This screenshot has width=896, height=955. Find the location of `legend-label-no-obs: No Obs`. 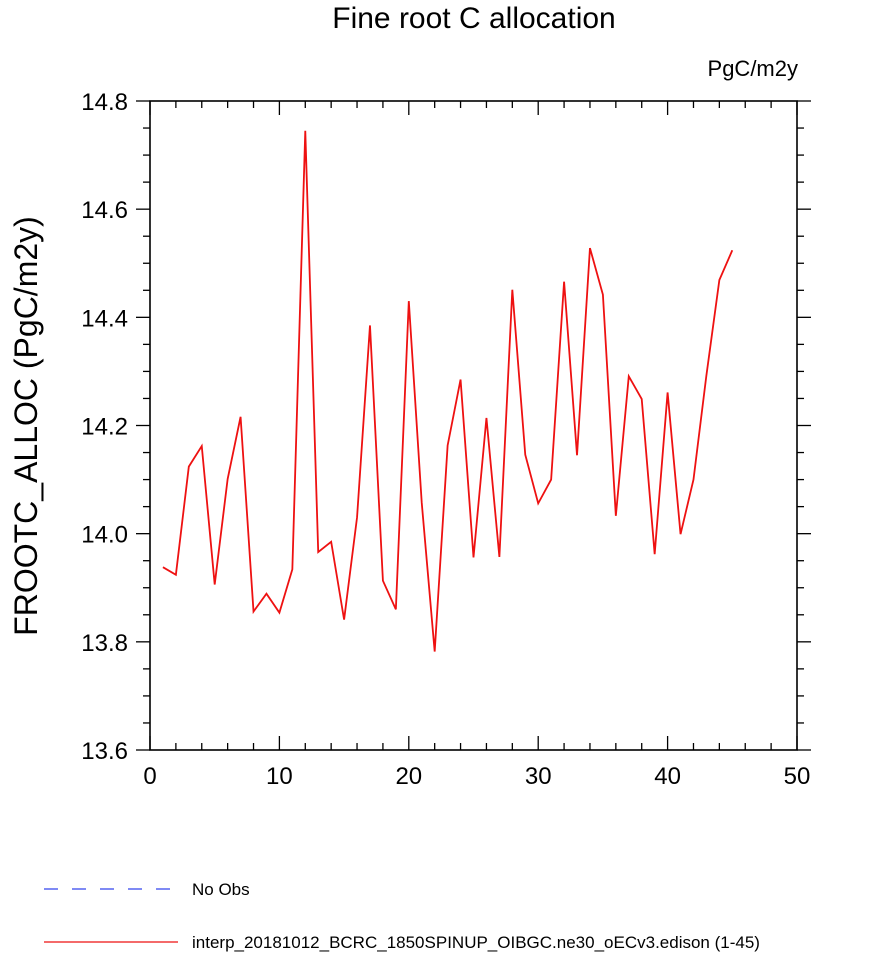

legend-label-no-obs: No Obs is located at coordinates (221, 889).